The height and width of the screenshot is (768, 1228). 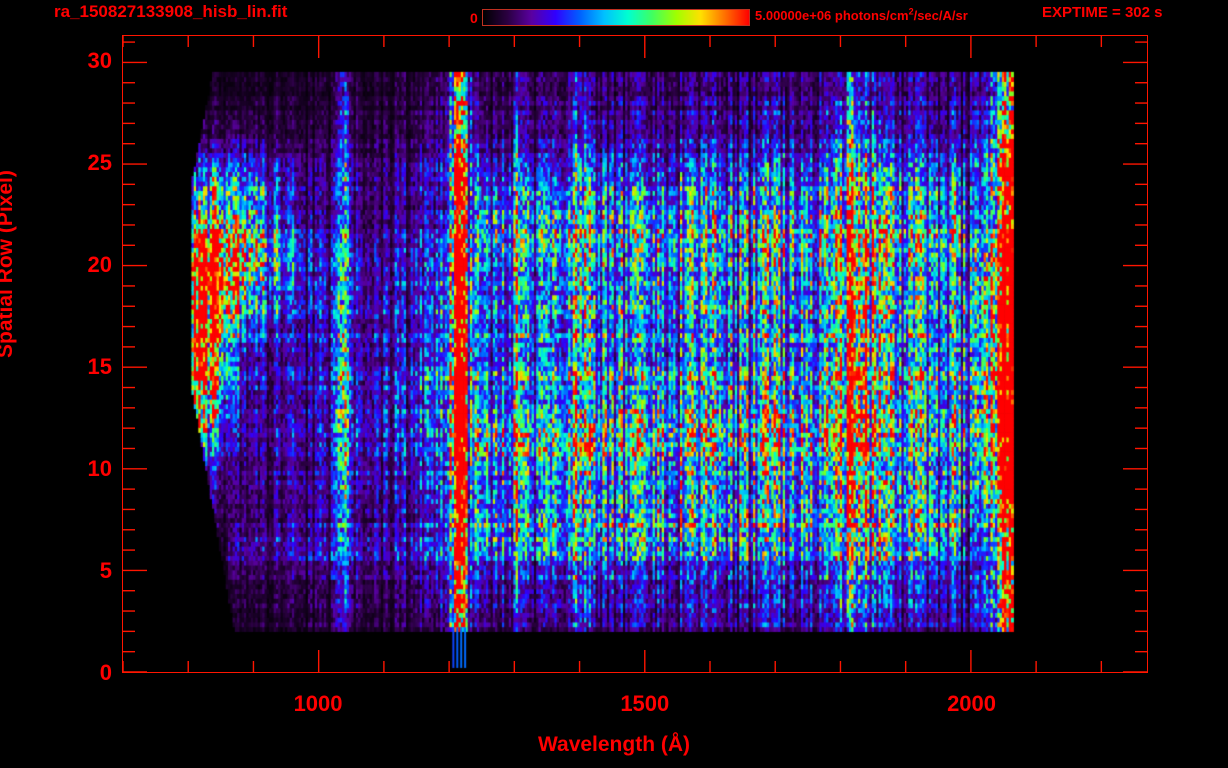 What do you see at coordinates (318, 703) in the screenshot?
I see `x-tick-label: 1000` at bounding box center [318, 703].